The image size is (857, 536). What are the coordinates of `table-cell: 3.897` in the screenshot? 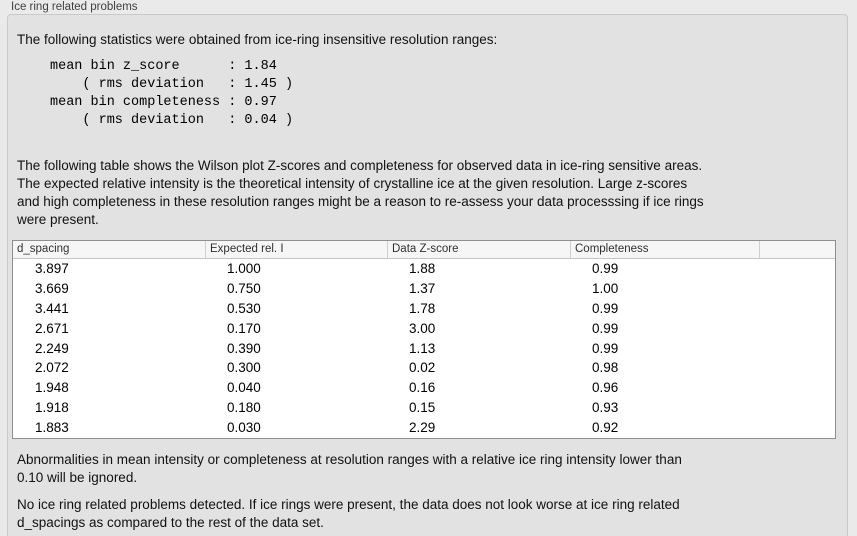 It's located at (52, 268).